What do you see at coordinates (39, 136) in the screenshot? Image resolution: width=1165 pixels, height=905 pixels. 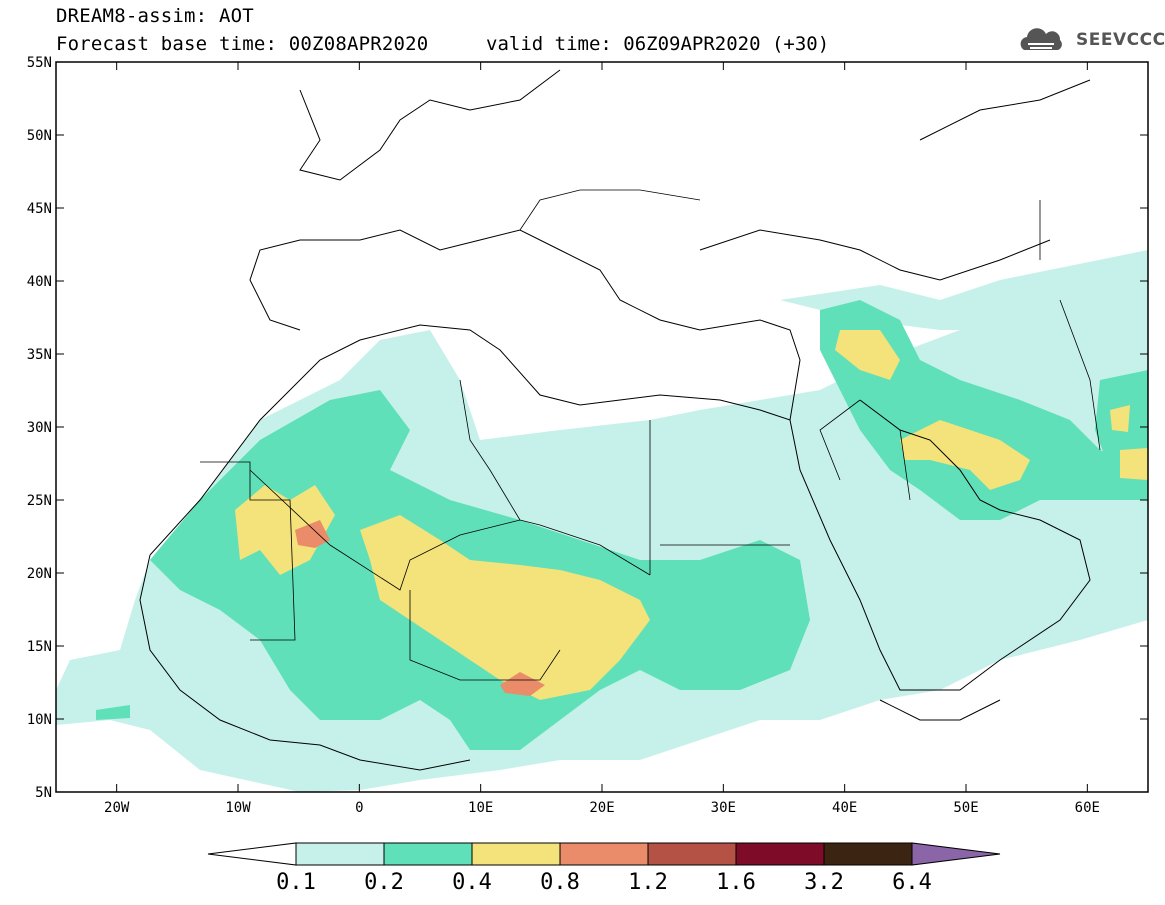 I see `lat-label: 50N` at bounding box center [39, 136].